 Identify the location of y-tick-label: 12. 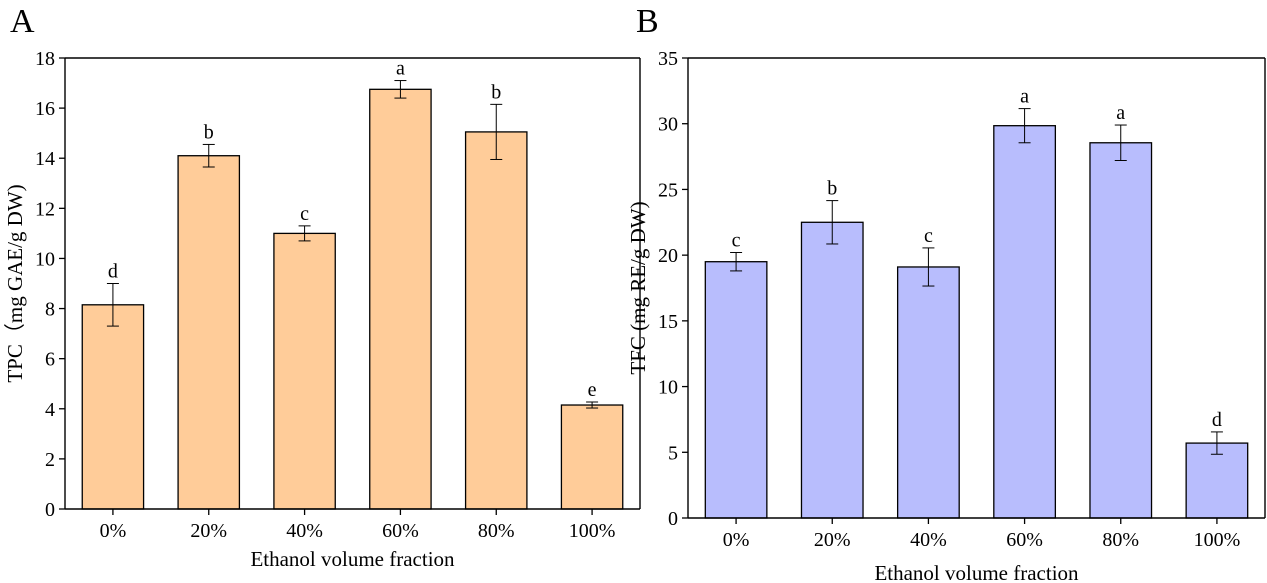
(45, 209).